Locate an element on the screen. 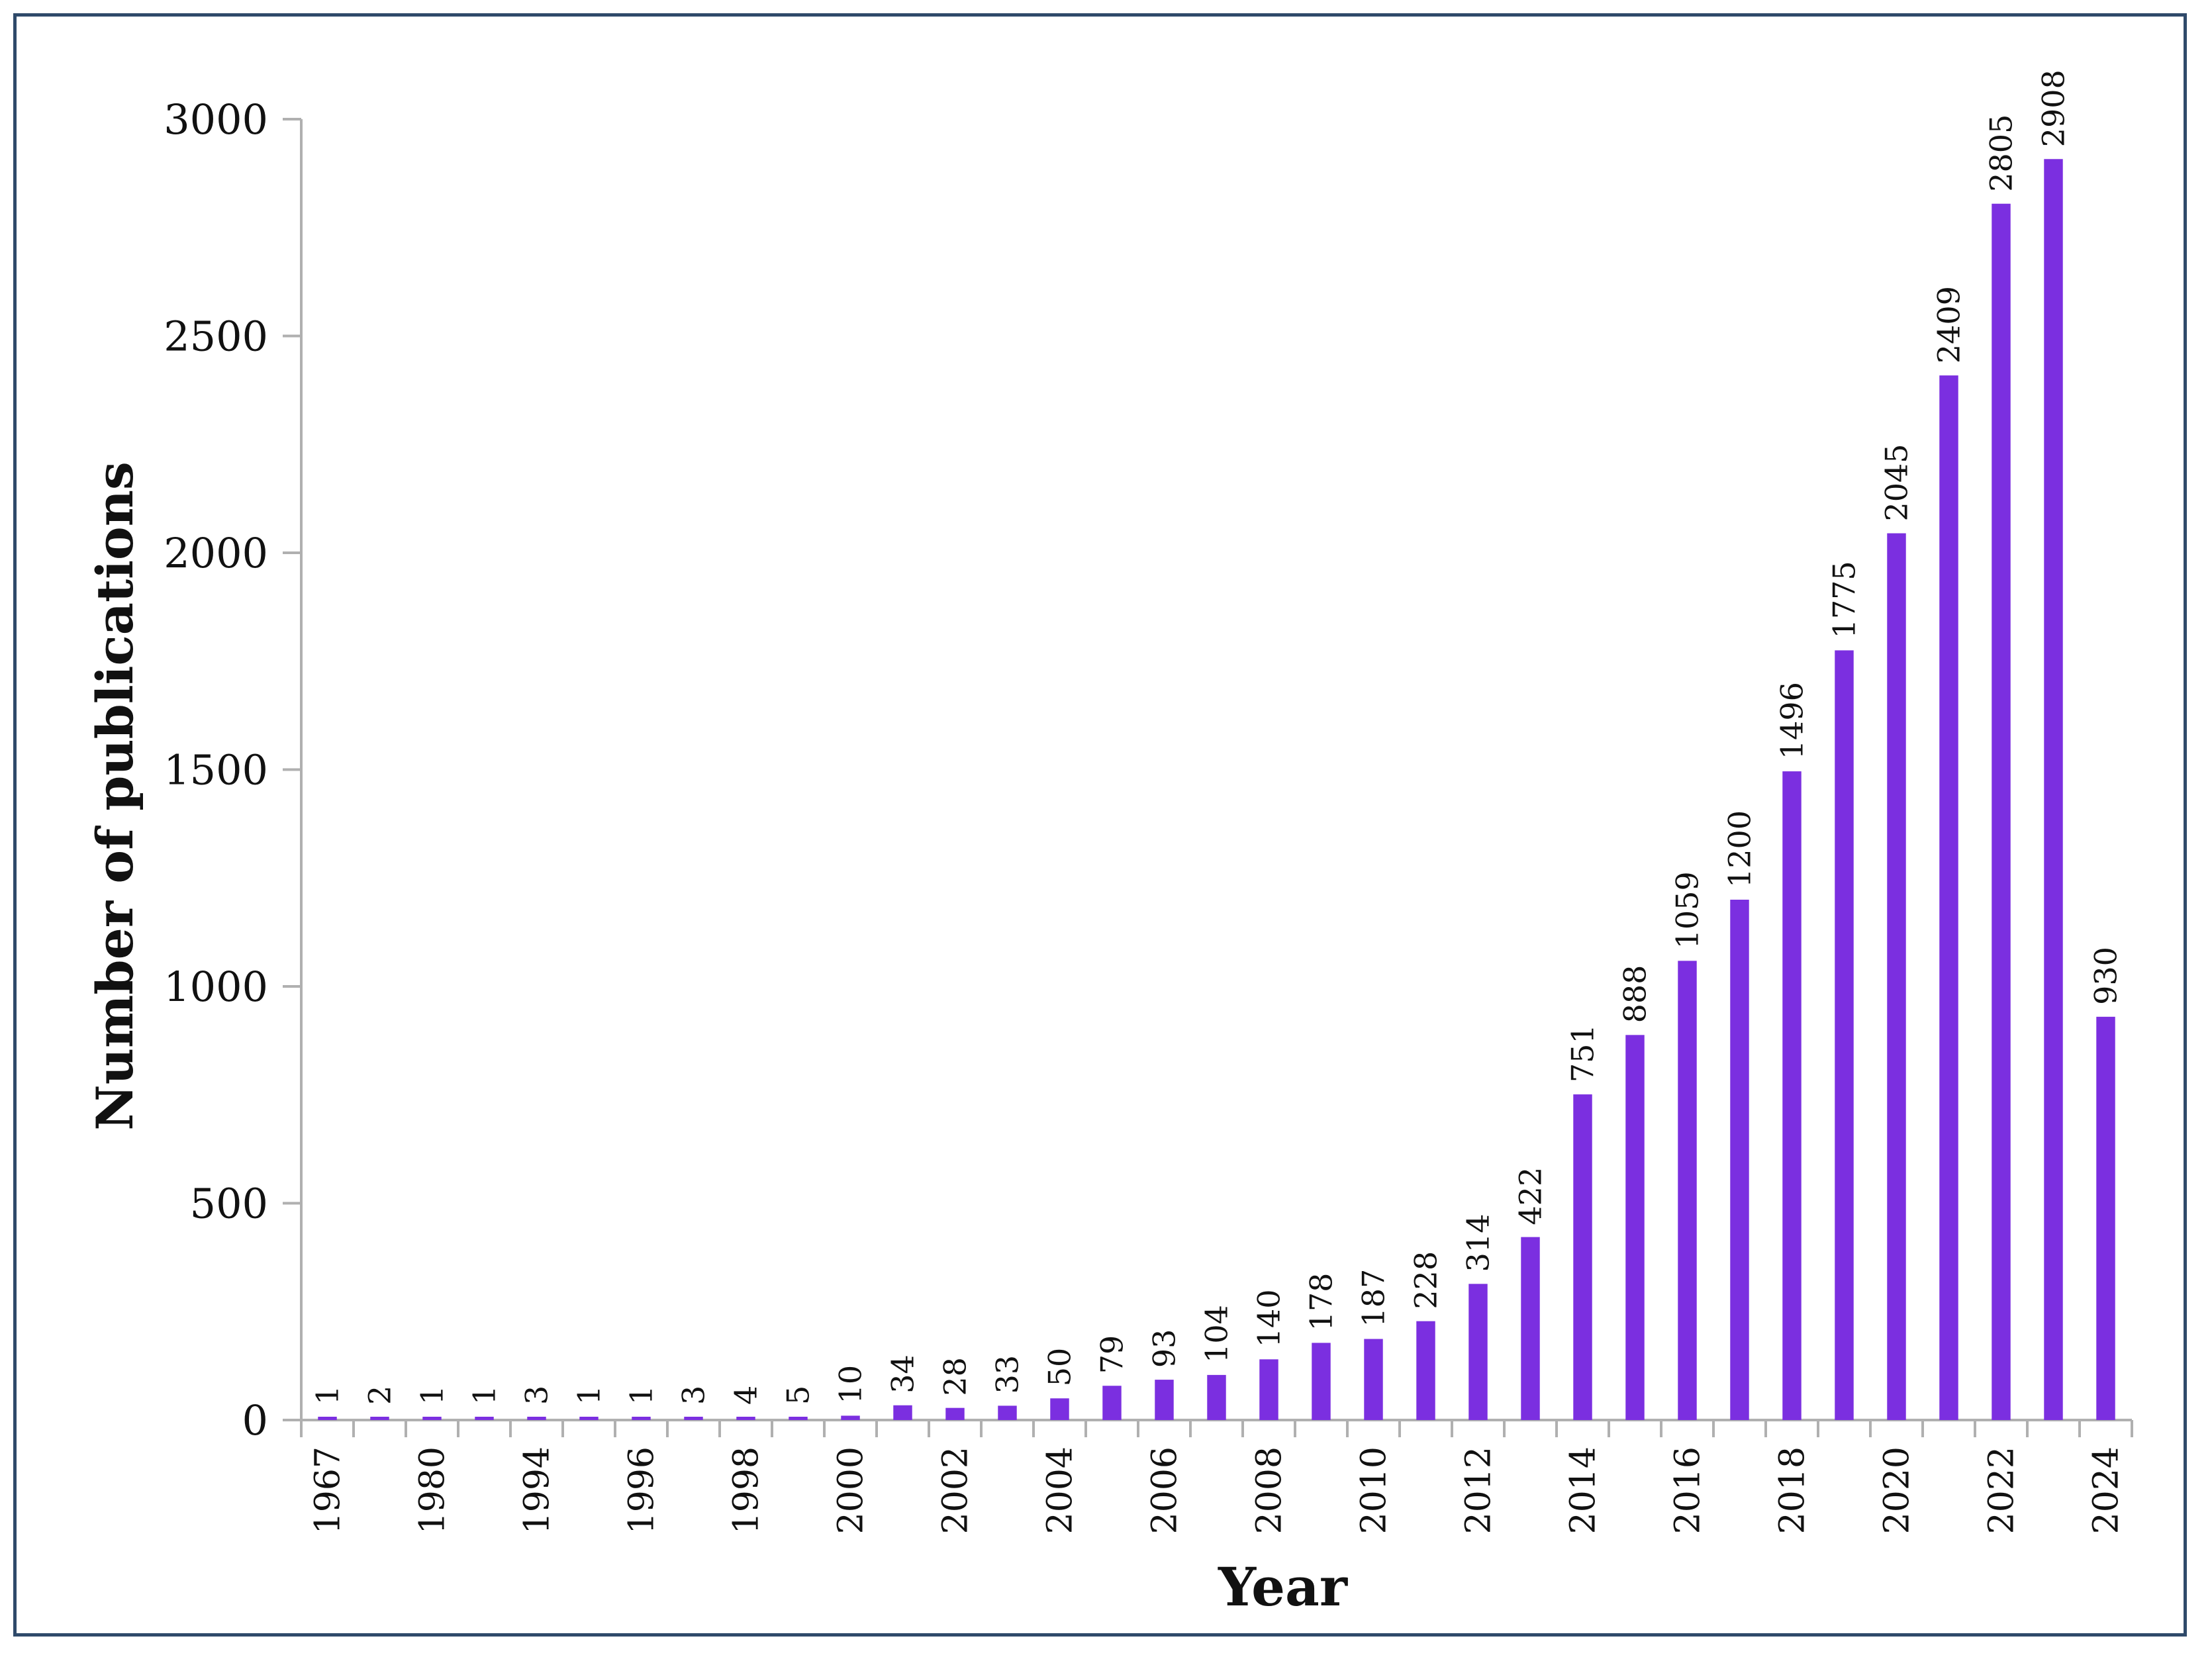  data-label: 33 is located at coordinates (1008, 1374).